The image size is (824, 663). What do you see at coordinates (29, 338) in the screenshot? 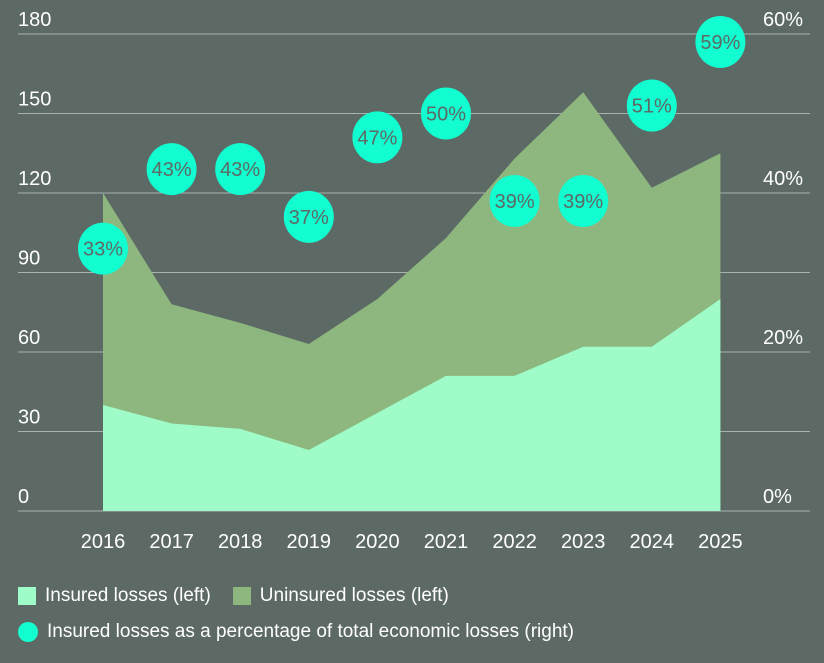
I see `left-tick-label: 60` at bounding box center [29, 338].